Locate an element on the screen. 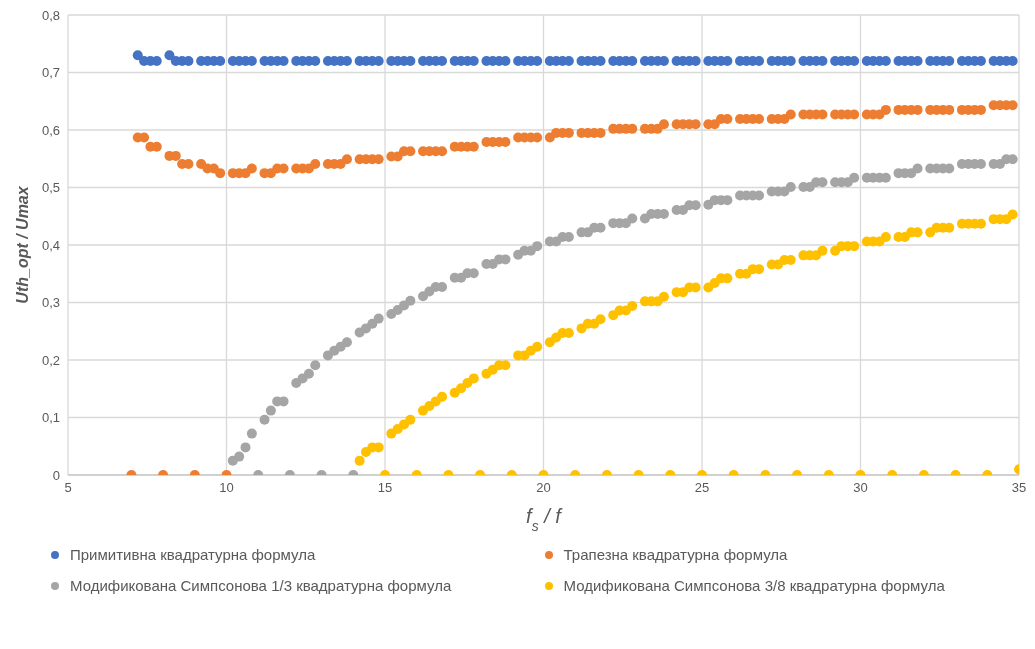 The height and width of the screenshot is (649, 1035). legend-label: Модификована Симпсонова 3/8 квадратурна формула is located at coordinates (754, 585).